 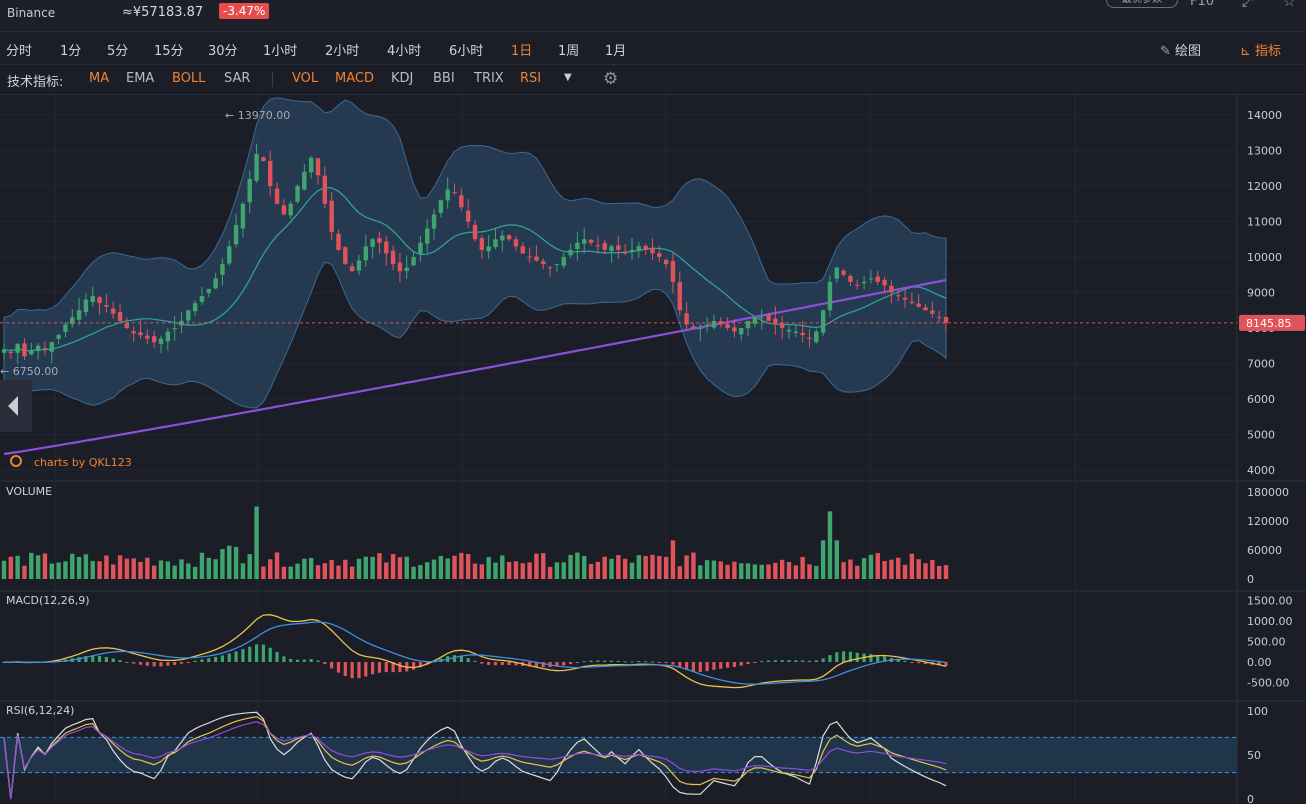 What do you see at coordinates (280, 51) in the screenshot?
I see `period-1h: 1小时` at bounding box center [280, 51].